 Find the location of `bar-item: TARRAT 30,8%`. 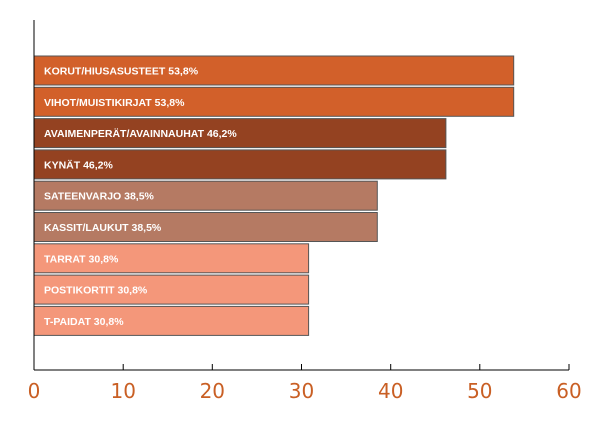

bar-item: TARRAT 30,8% is located at coordinates (171, 258).